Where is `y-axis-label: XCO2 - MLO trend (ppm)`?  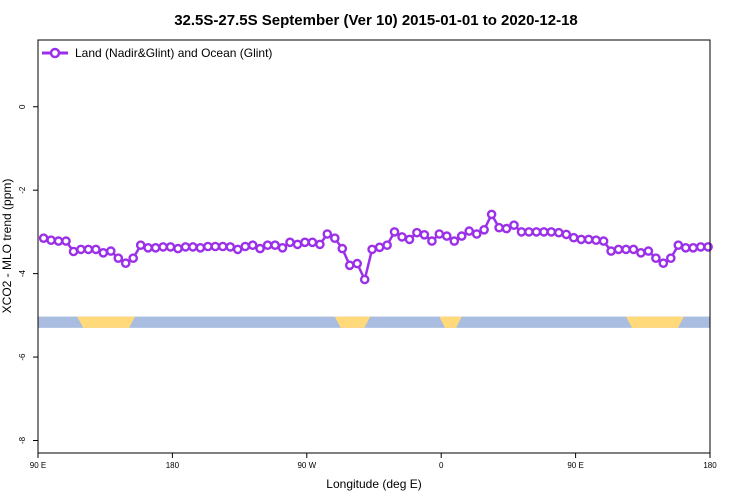 y-axis-label: XCO2 - MLO trend (ppm) is located at coordinates (7, 246).